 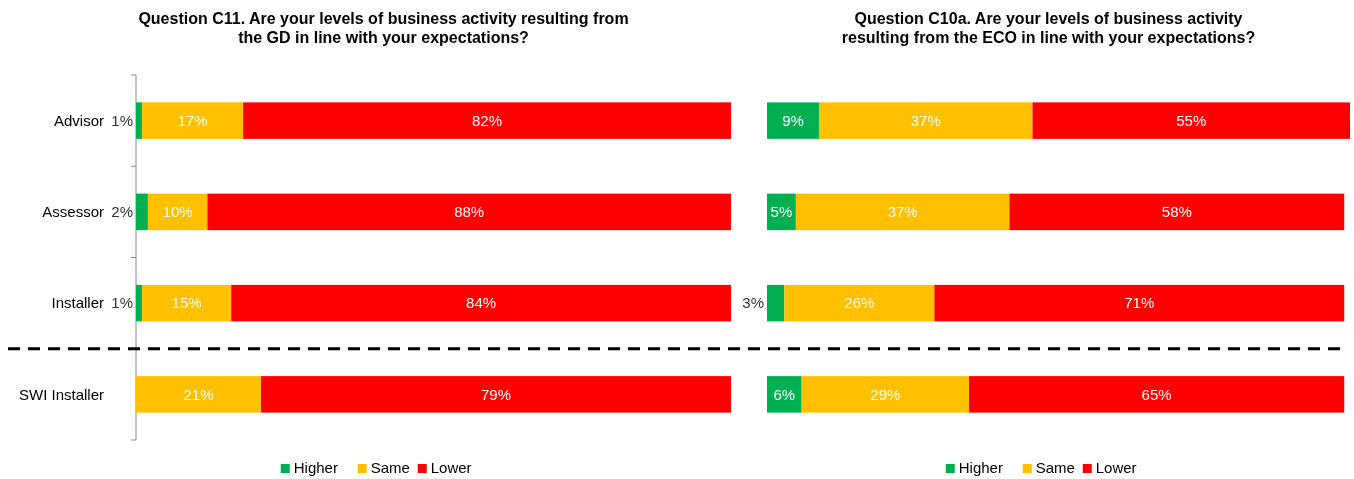 I want to click on data-label: 21%, so click(x=198, y=394).